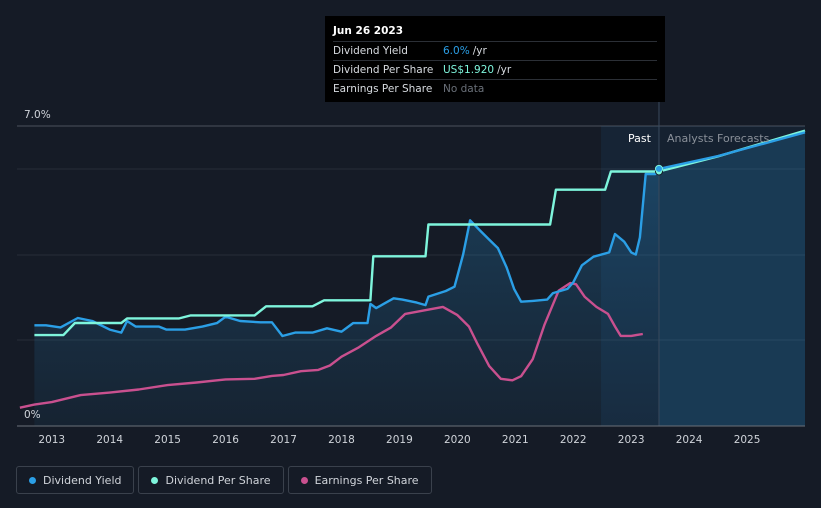  I want to click on y-axis-bottom-label: 0%, so click(32, 415).